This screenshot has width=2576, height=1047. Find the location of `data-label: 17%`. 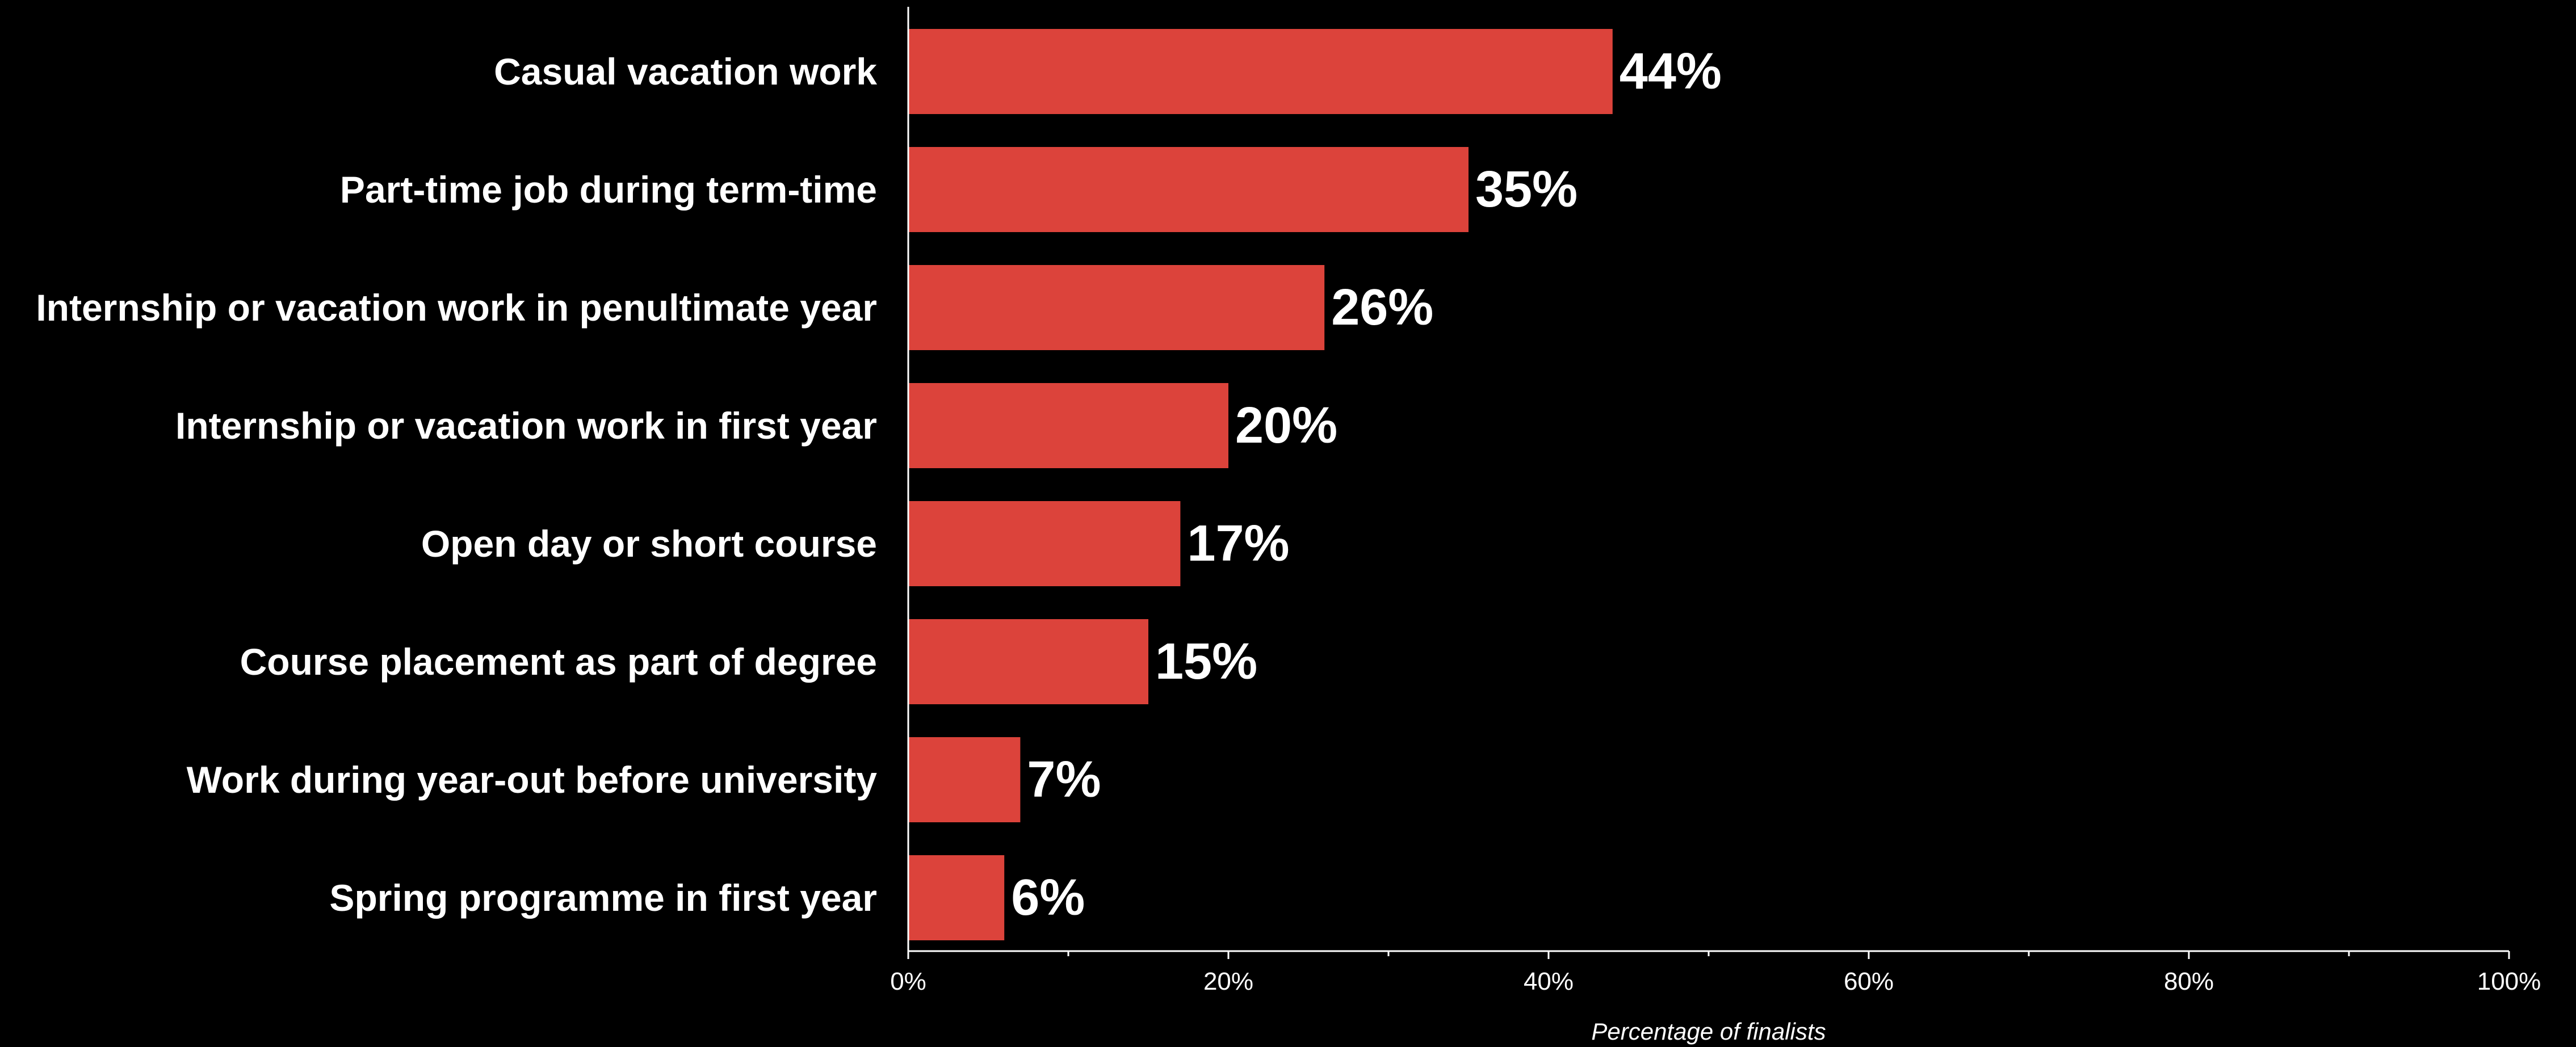

data-label: 17% is located at coordinates (1238, 543).